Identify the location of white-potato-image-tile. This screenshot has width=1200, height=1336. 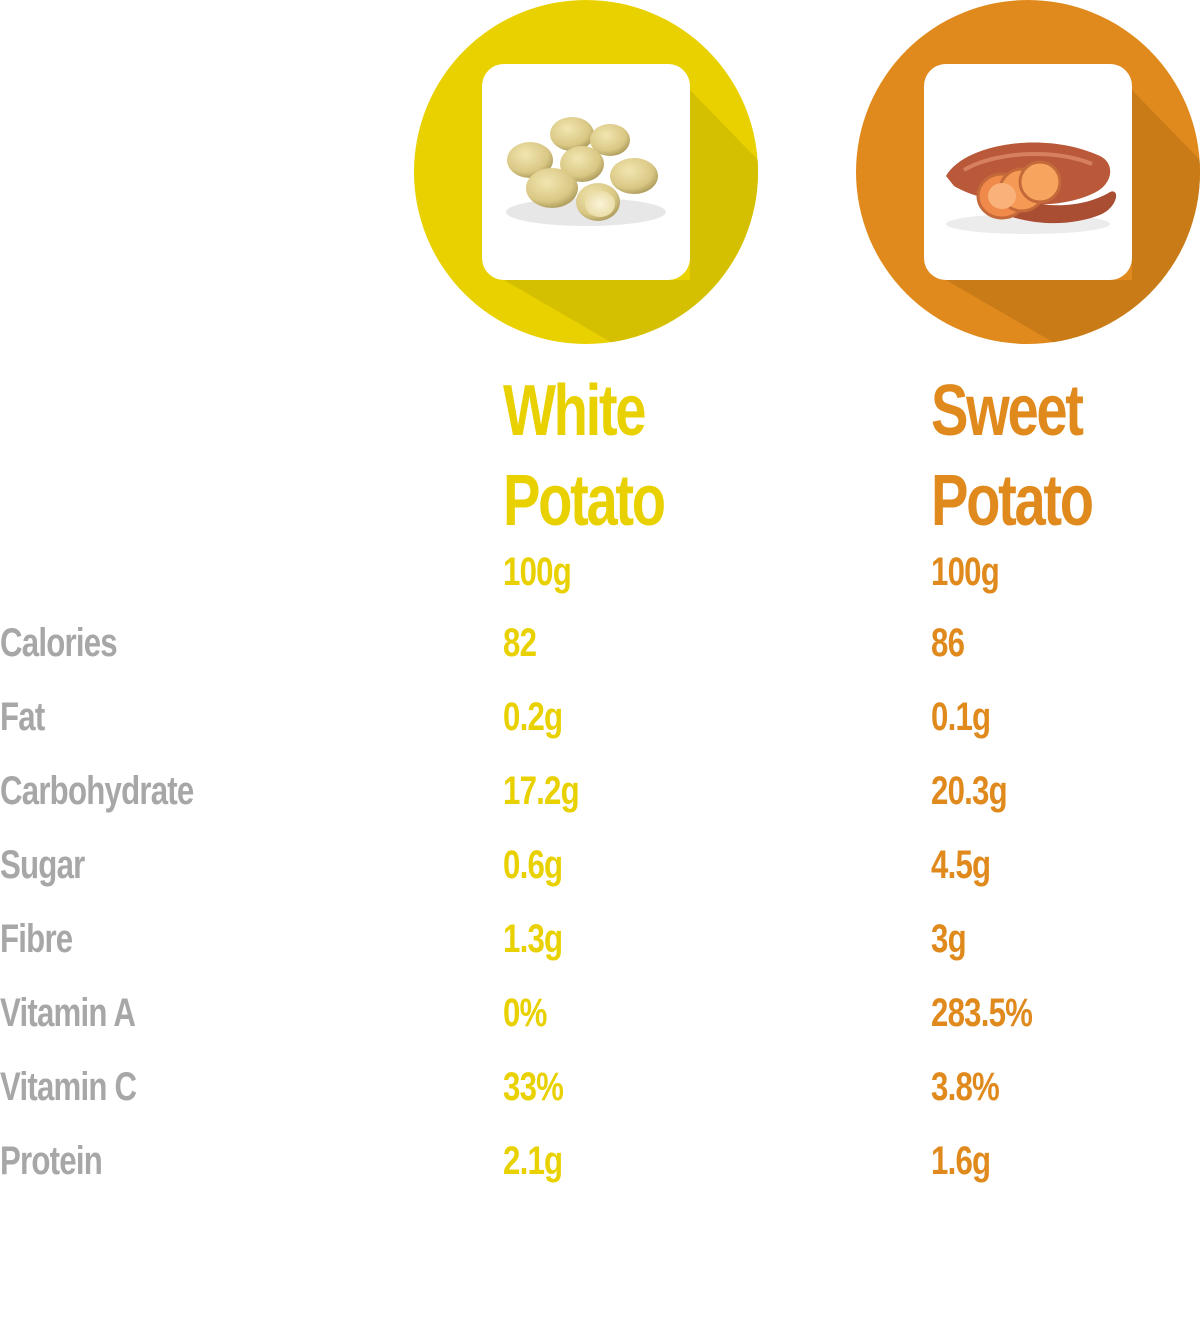
(586, 172).